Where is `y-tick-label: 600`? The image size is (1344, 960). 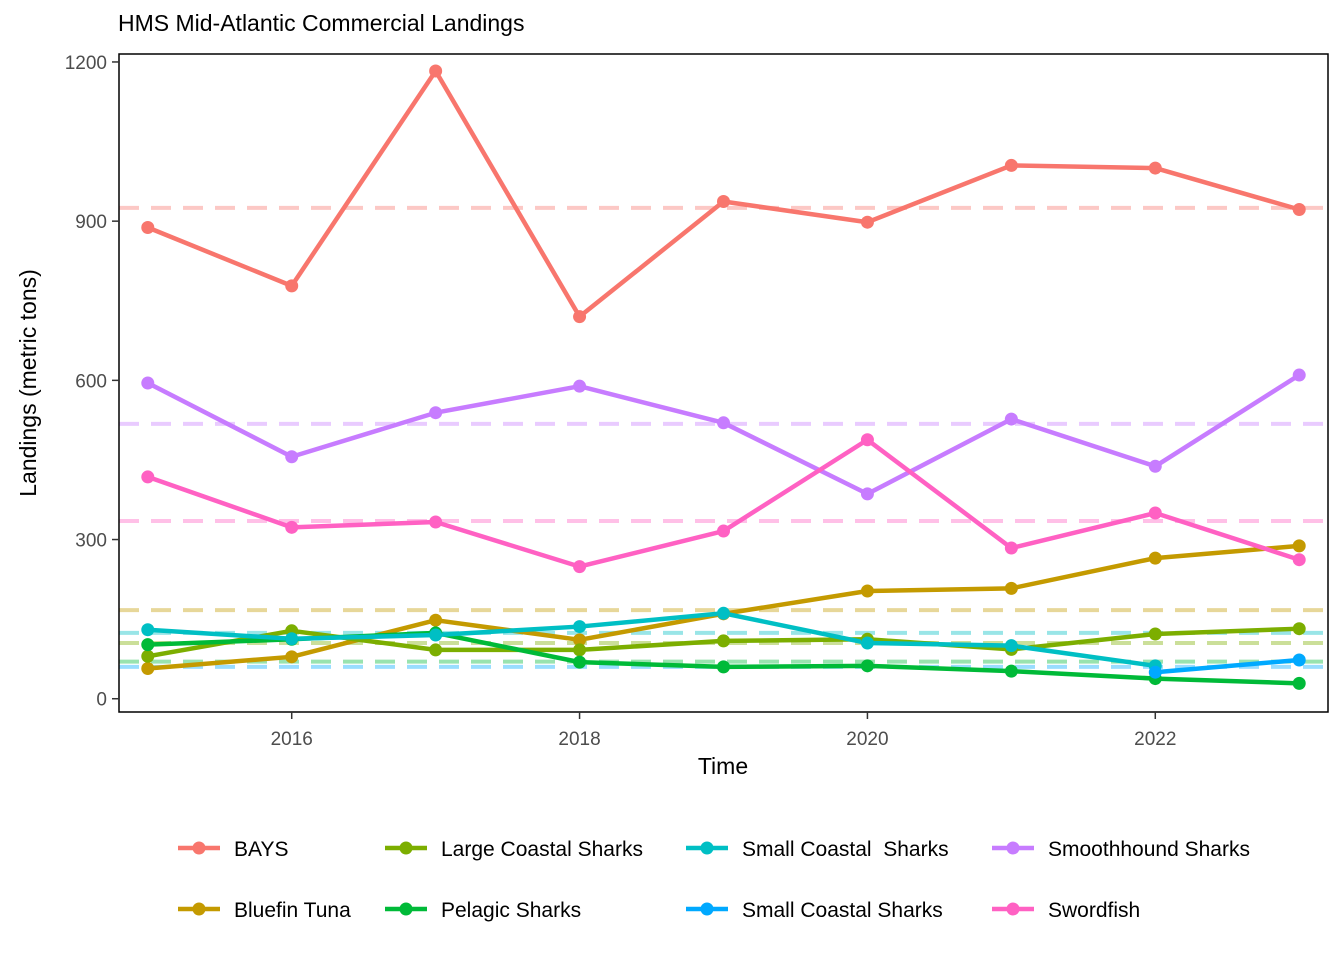
y-tick-label: 600 is located at coordinates (91, 381).